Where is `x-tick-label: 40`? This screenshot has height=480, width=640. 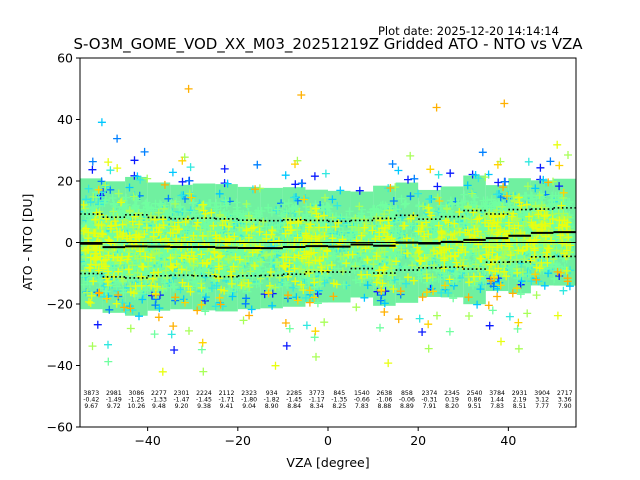
x-tick-label: 40 is located at coordinates (508, 440).